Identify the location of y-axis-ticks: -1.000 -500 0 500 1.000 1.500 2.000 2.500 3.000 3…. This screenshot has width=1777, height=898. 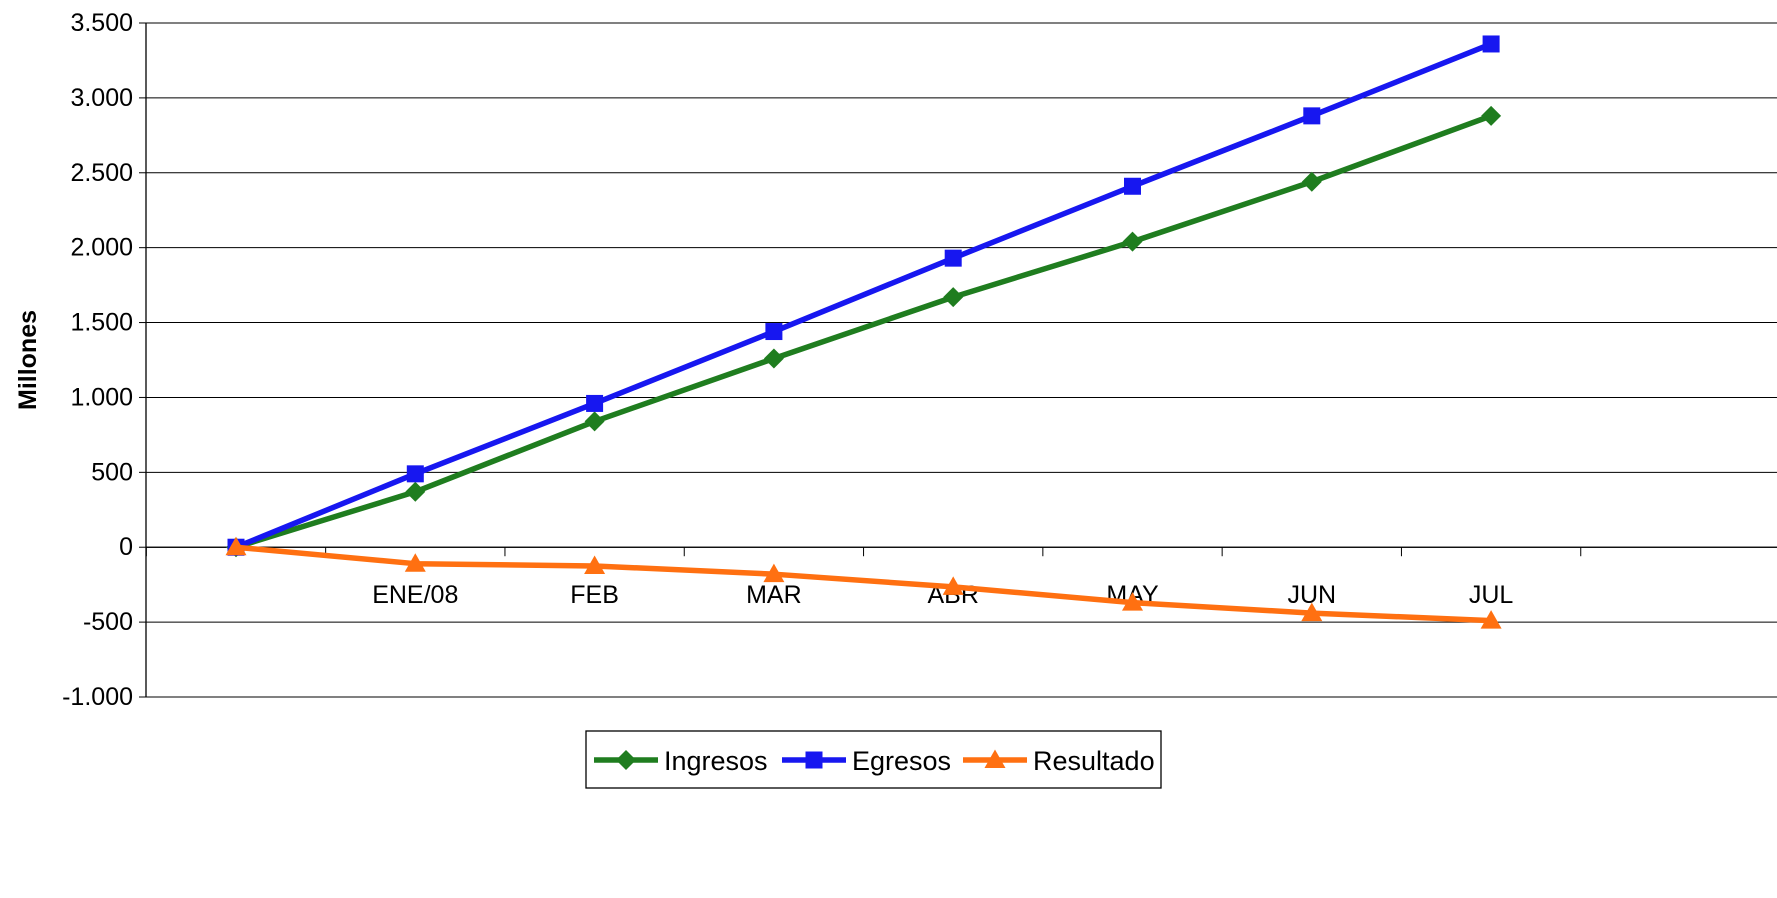
(104, 360).